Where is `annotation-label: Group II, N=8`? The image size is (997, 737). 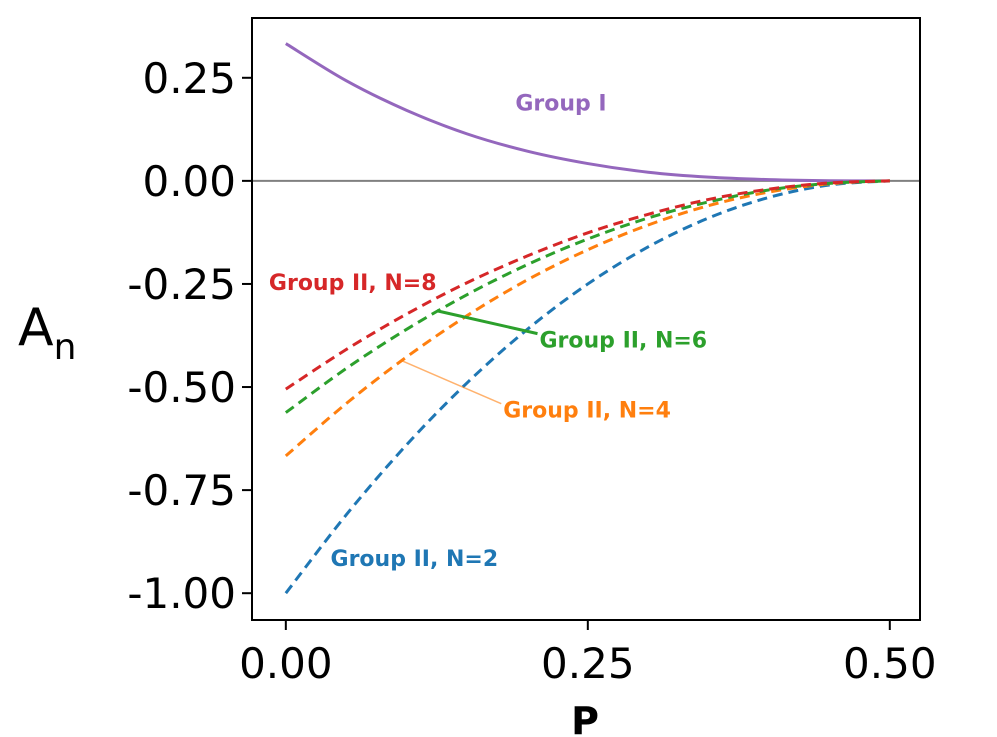
annotation-label: Group II, N=8 is located at coordinates (353, 283).